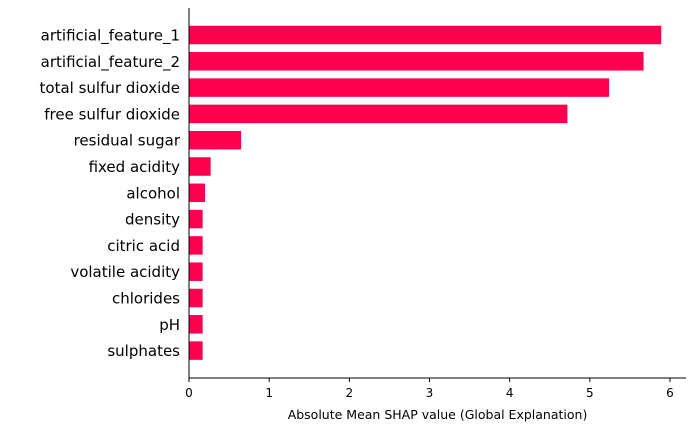 The image size is (694, 432). Describe the element at coordinates (110, 36) in the screenshot. I see `y-tick-label: artificial_feature_1` at that location.